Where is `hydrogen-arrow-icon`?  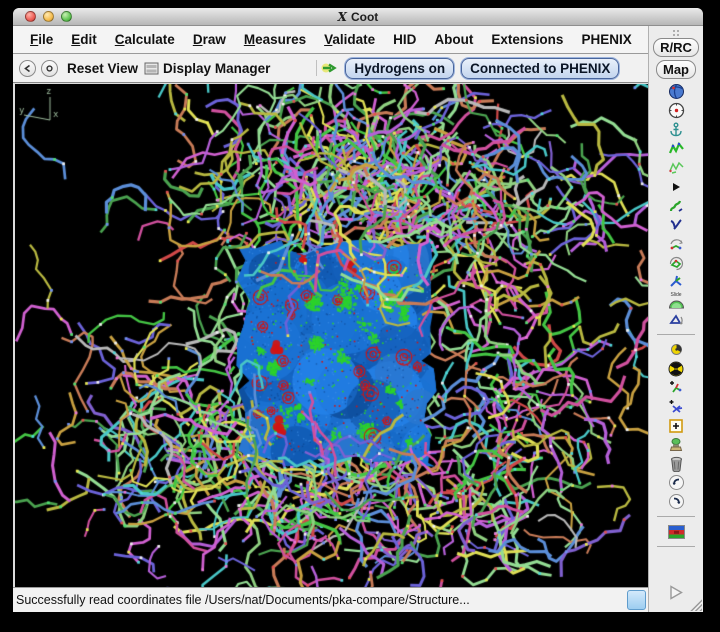
hydrogen-arrow-icon is located at coordinates (329, 68).